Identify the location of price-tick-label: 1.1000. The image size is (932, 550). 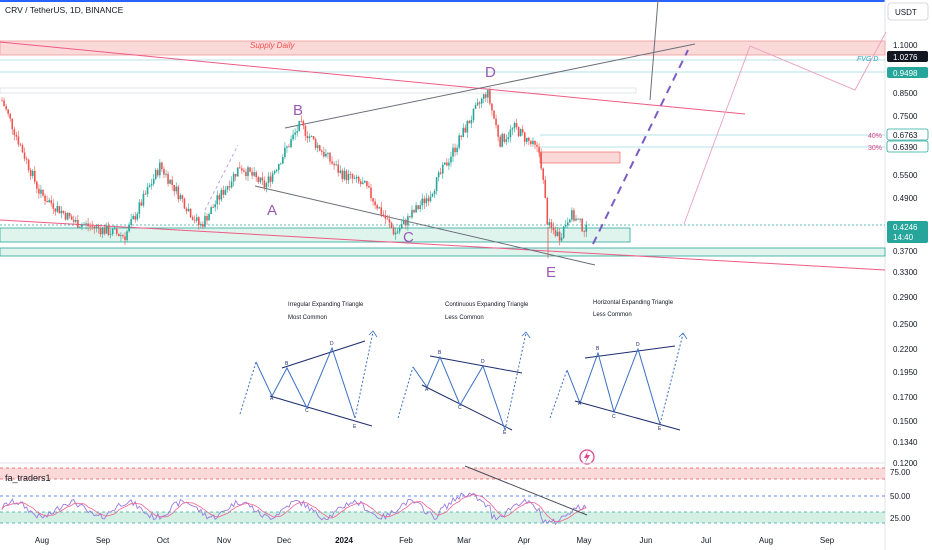
(905, 45).